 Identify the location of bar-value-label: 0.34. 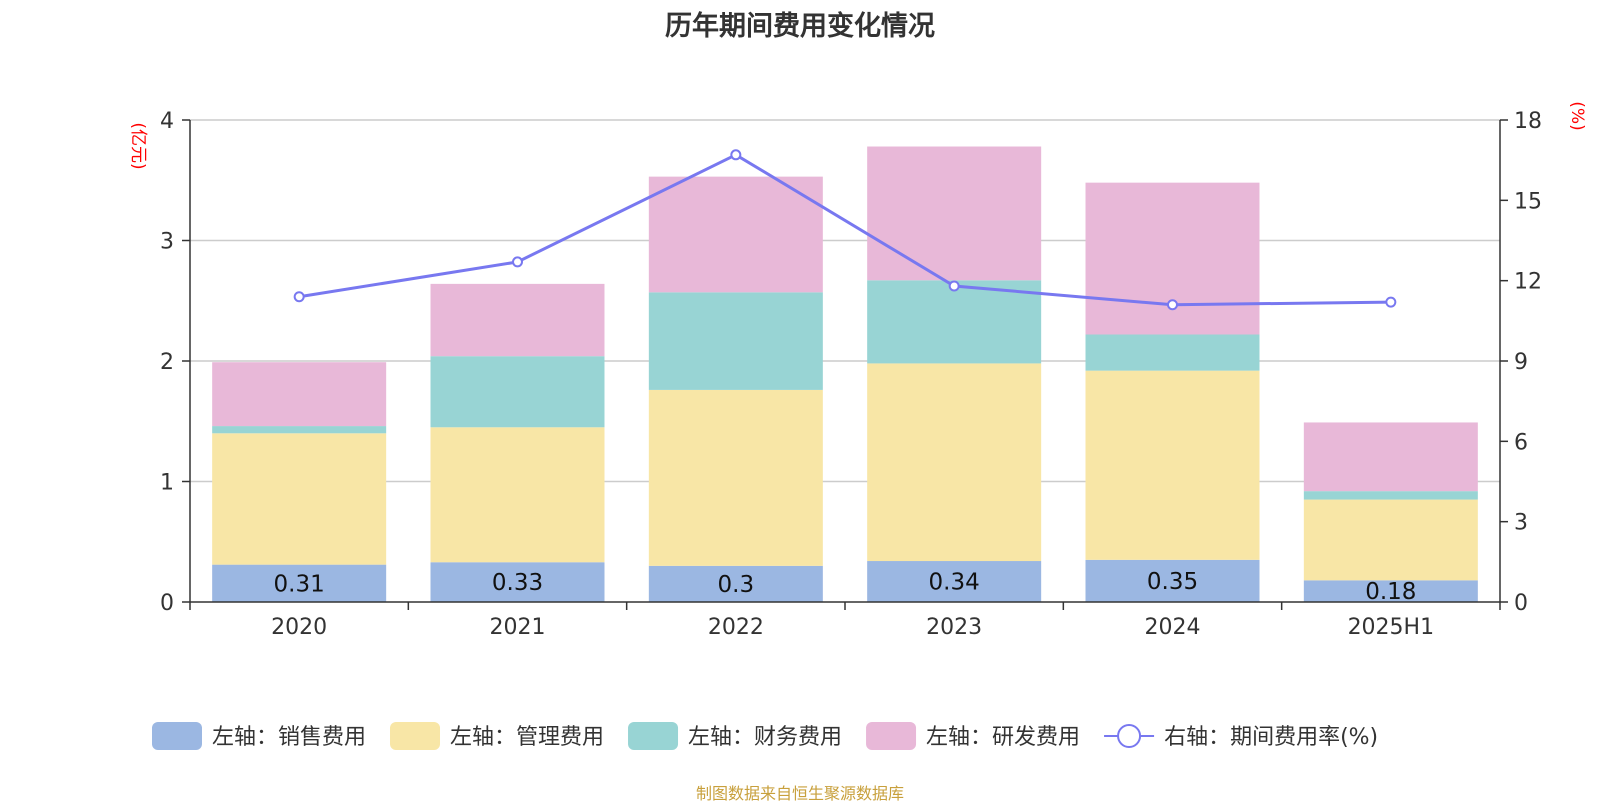
(954, 583).